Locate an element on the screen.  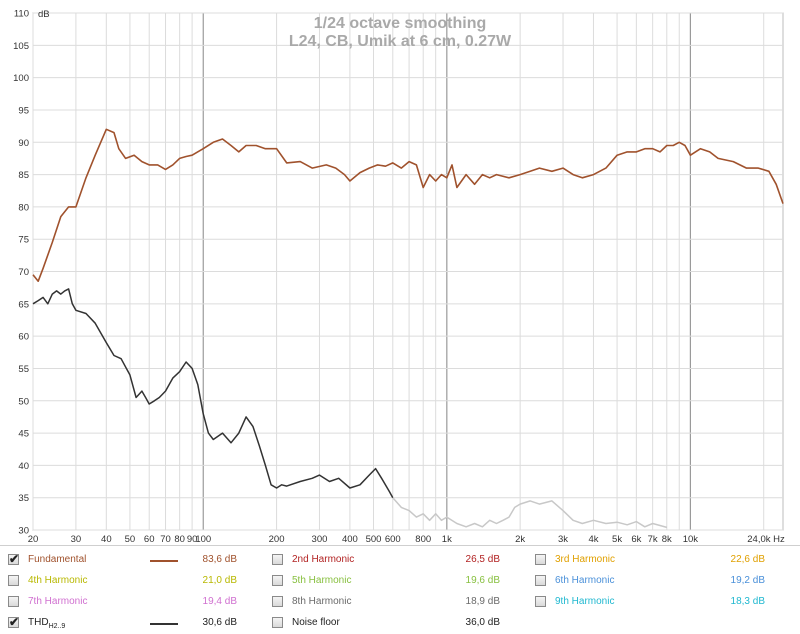
x-tick-label: 20 is located at coordinates (33, 539).